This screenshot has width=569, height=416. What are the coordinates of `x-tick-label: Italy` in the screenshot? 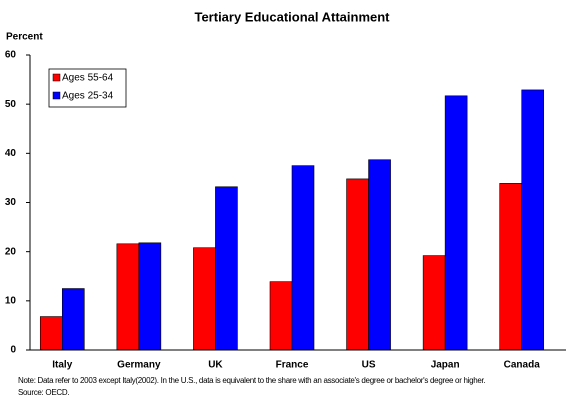 It's located at (62, 365).